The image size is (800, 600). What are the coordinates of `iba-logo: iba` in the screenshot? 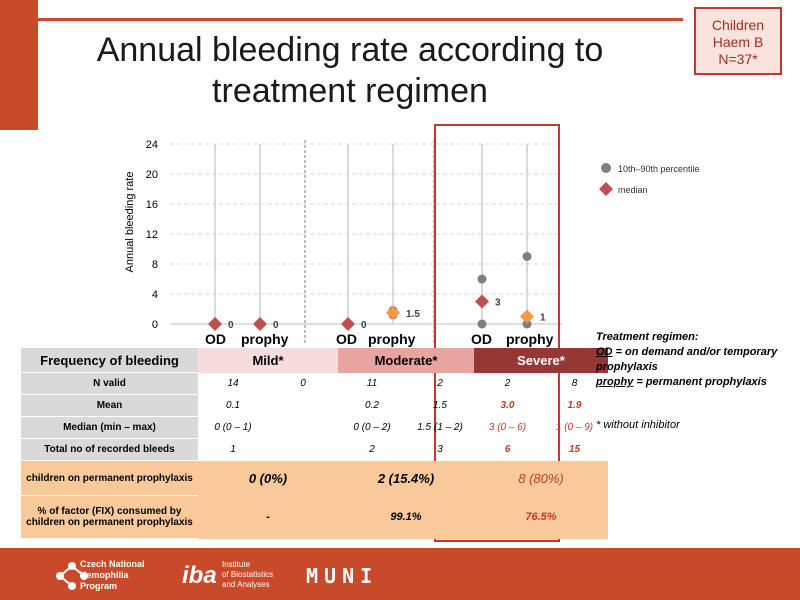 It's located at (199, 575).